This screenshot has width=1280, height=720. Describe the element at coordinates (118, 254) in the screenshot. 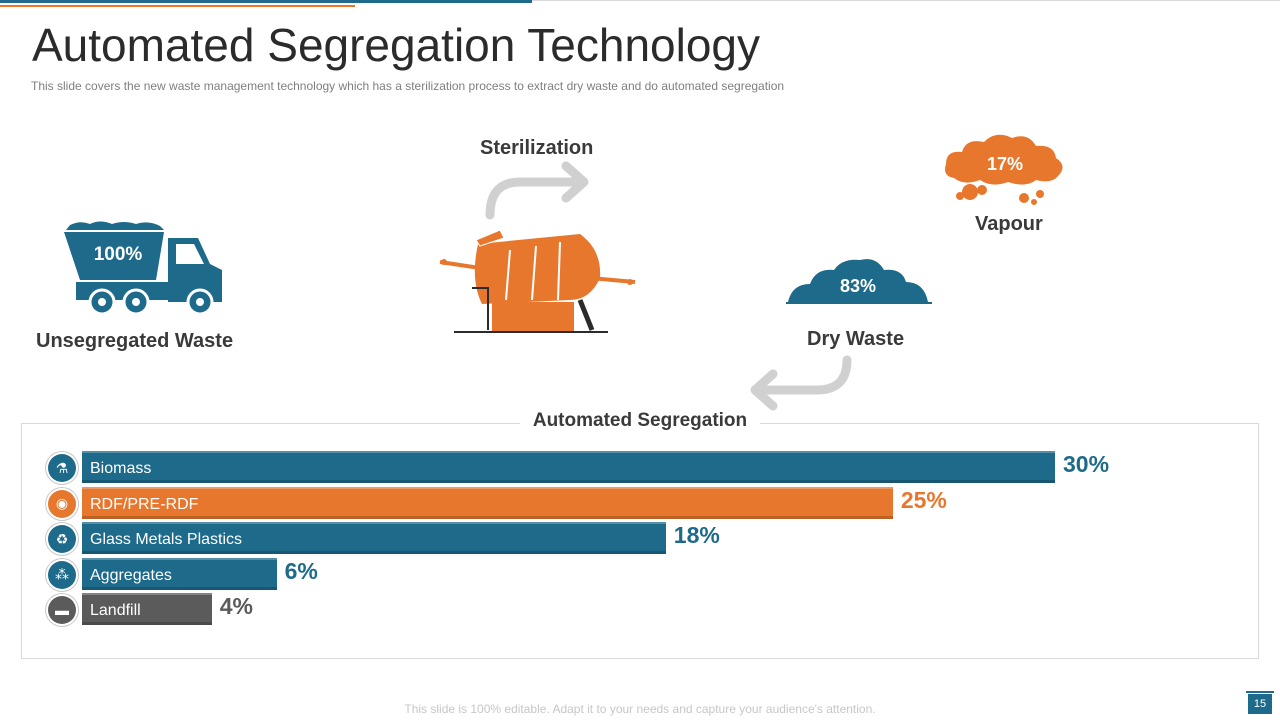

I see `truck-percent: 100%` at that location.